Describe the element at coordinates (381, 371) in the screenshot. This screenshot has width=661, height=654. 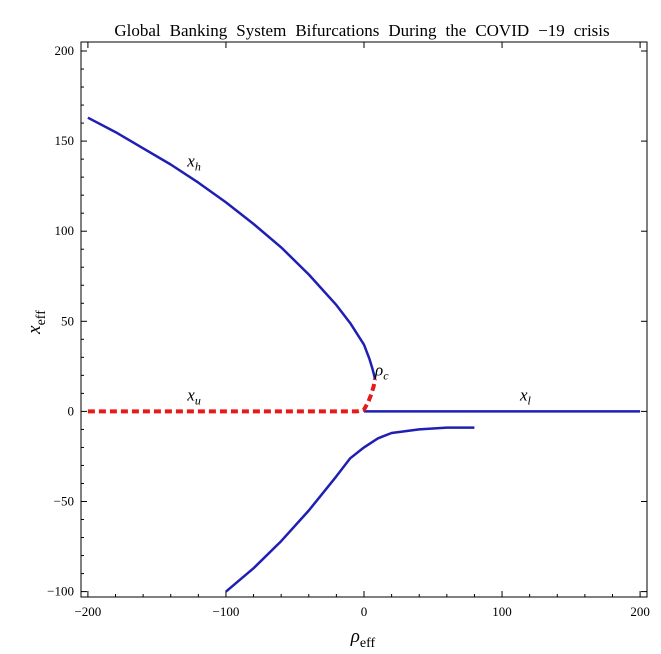
I see `annotation-ρ-c: ρc` at that location.